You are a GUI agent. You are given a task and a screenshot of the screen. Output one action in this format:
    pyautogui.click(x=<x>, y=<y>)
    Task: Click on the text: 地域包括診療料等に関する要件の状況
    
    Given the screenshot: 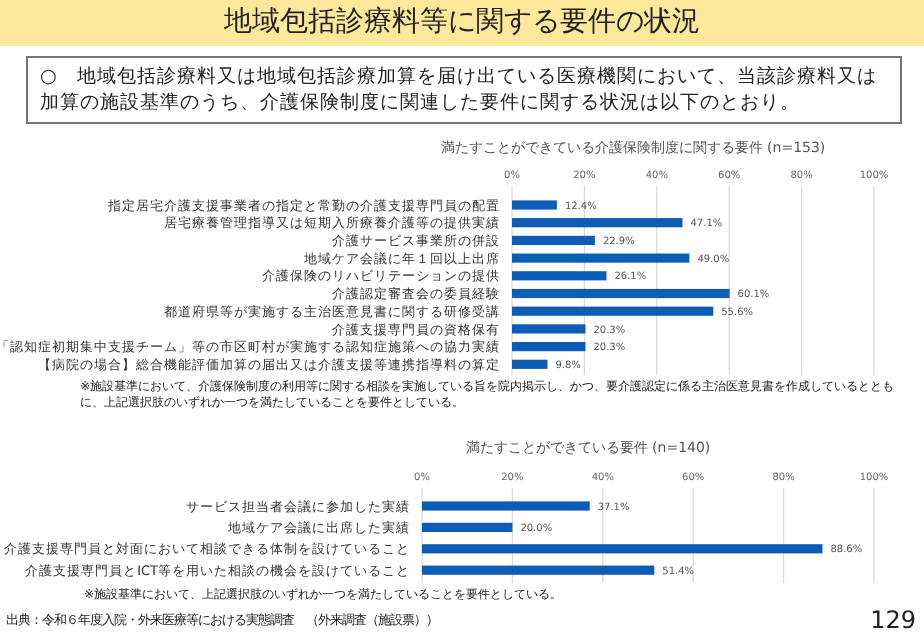 What is the action you would take?
    pyautogui.click(x=462, y=23)
    